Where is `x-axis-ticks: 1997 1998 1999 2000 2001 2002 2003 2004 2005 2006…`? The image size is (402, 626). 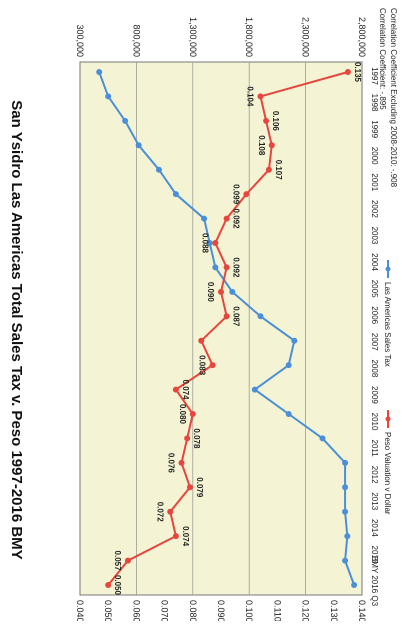 x-axis-ticks: 1997 1998 1999 2000 2001 2002 2003 2004 2005 2006… is located at coordinates (374, 337).